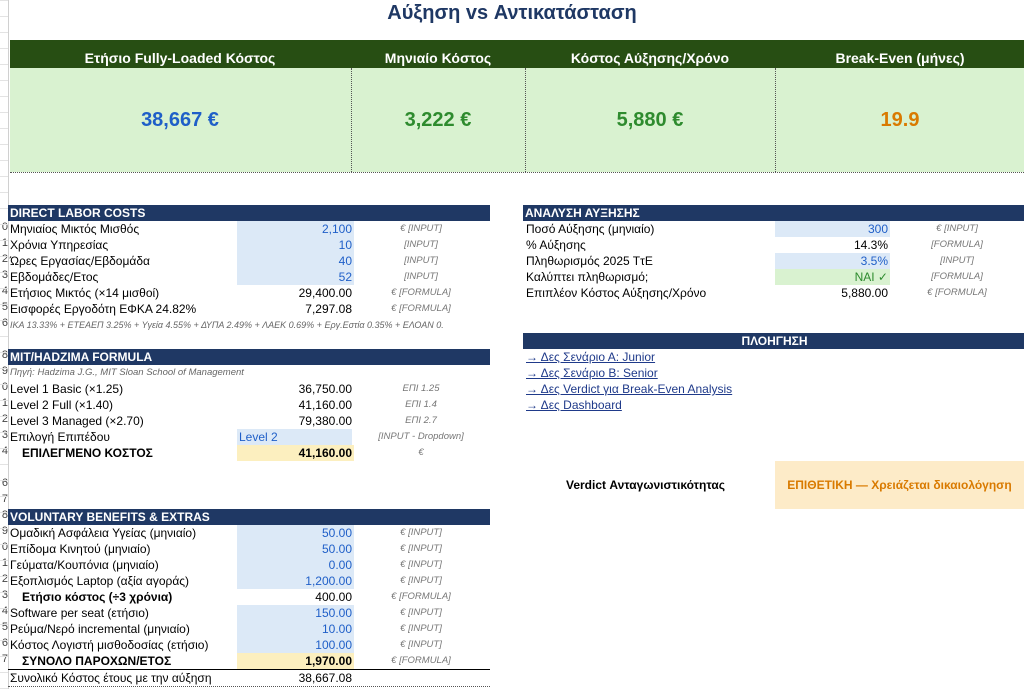  Describe the element at coordinates (556, 245) in the screenshot. I see `raise-label: % Αύξησης` at that location.